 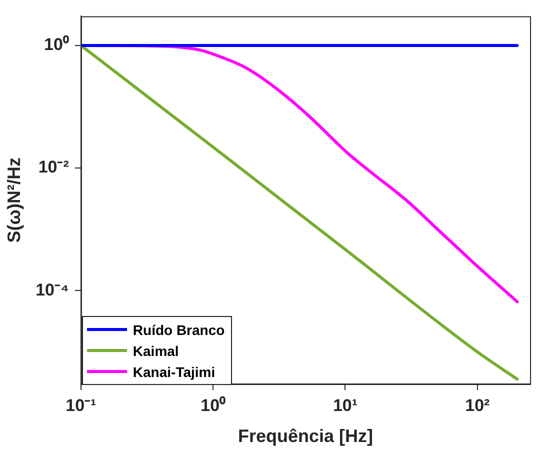 What do you see at coordinates (56, 44) in the screenshot?
I see `y-tick-label: 10⁰` at bounding box center [56, 44].